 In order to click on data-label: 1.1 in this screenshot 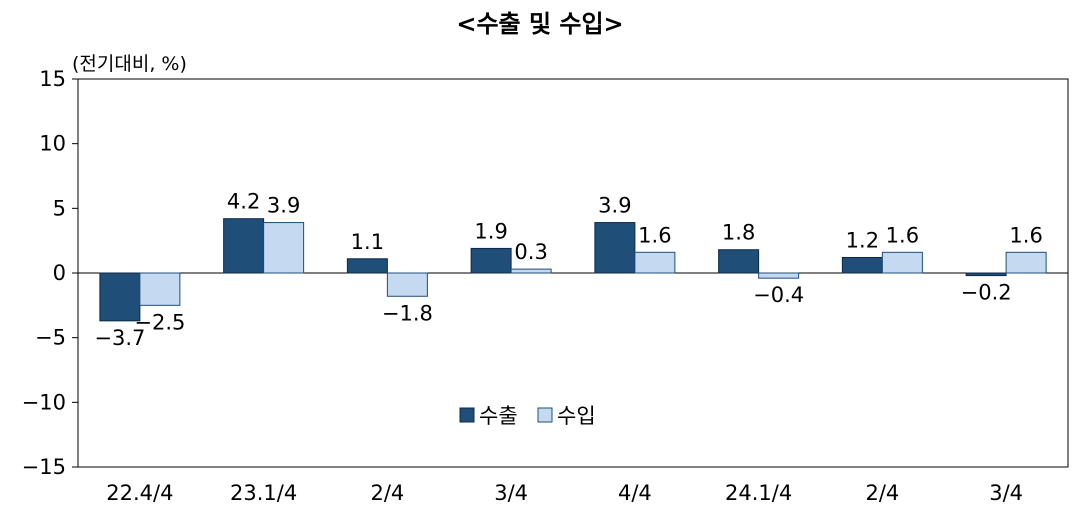, I will do `click(367, 242)`.